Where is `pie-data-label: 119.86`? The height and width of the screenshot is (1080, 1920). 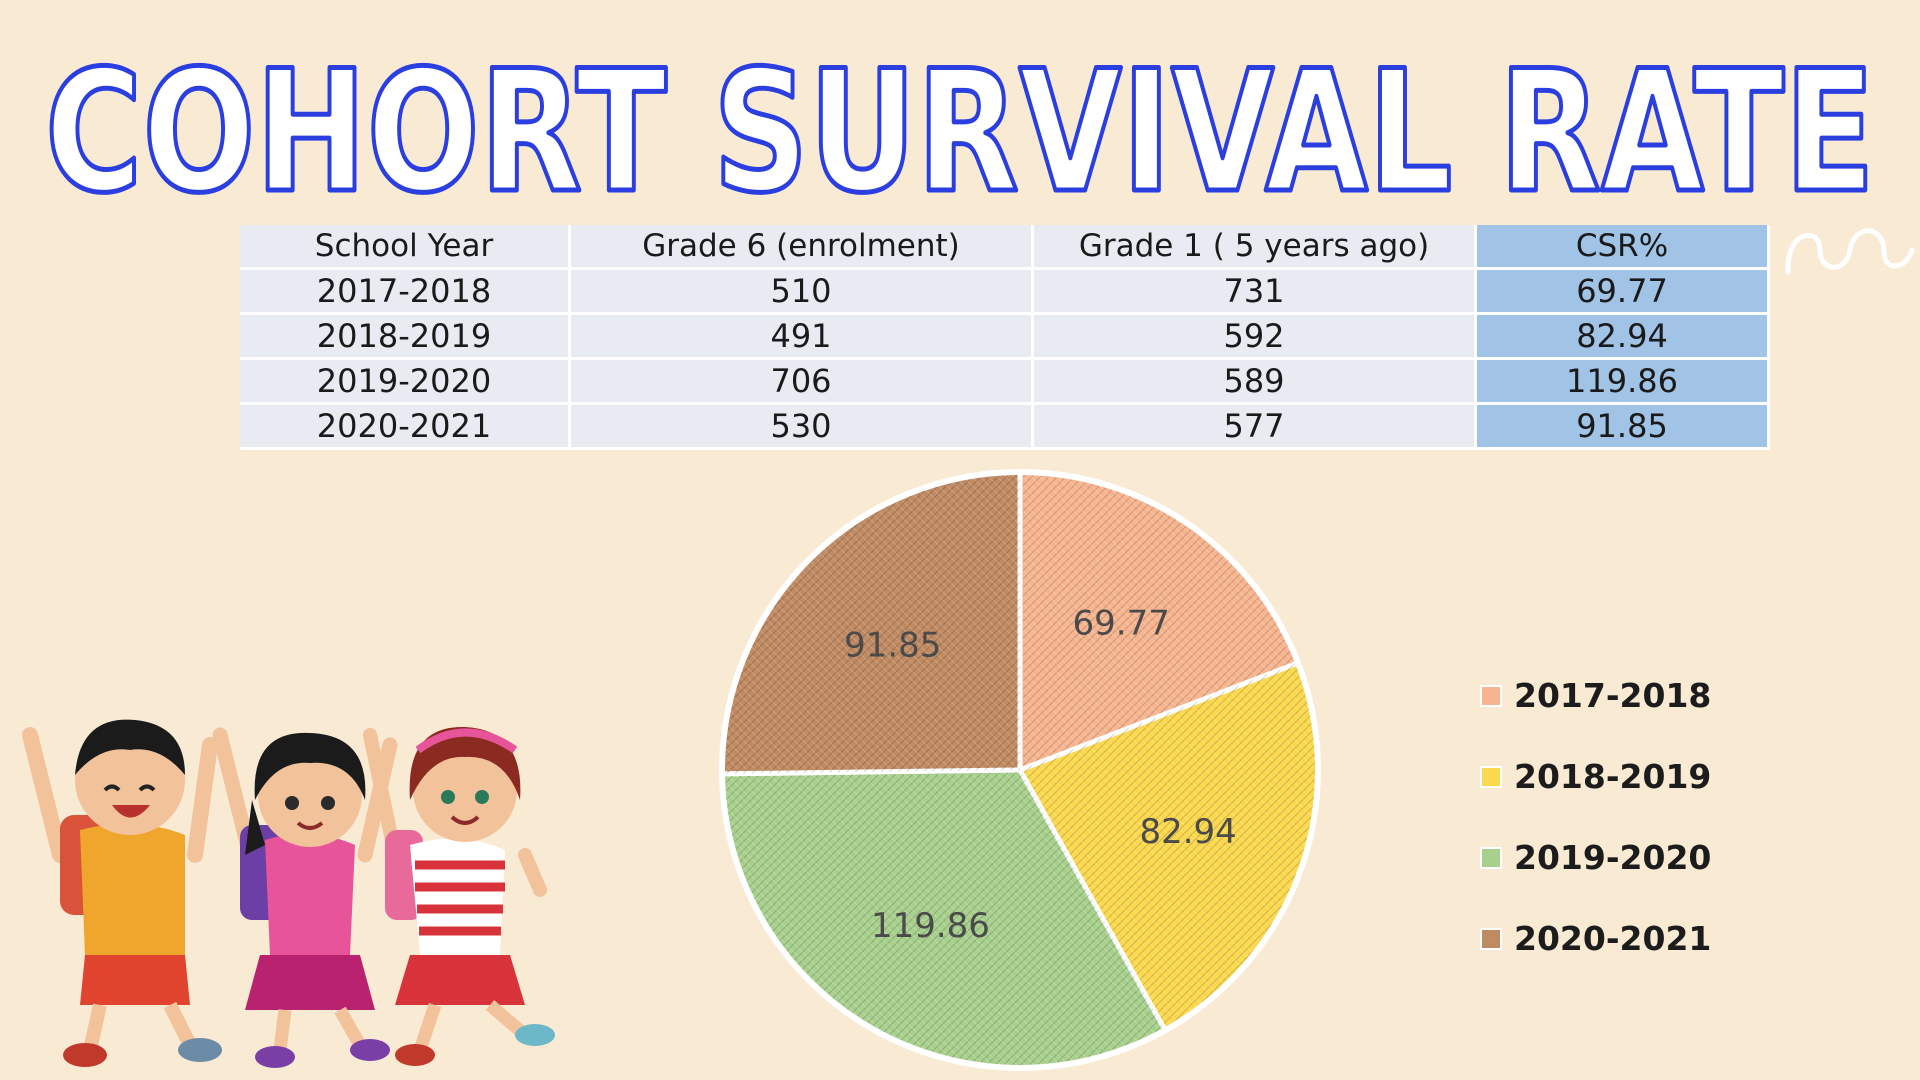
pie-data-label: 119.86 is located at coordinates (930, 926).